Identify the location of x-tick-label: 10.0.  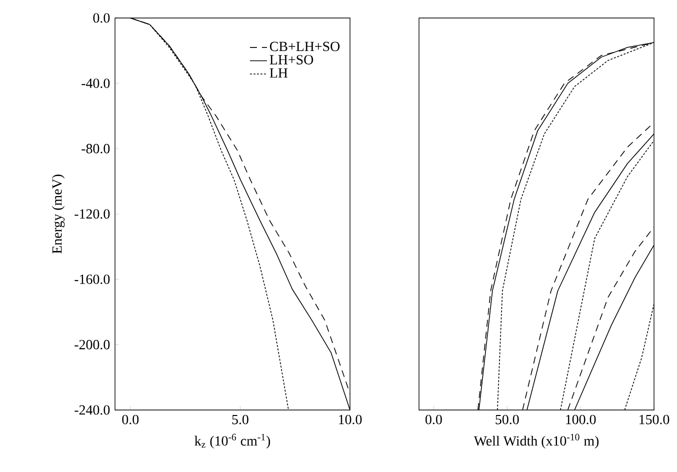
(350, 419).